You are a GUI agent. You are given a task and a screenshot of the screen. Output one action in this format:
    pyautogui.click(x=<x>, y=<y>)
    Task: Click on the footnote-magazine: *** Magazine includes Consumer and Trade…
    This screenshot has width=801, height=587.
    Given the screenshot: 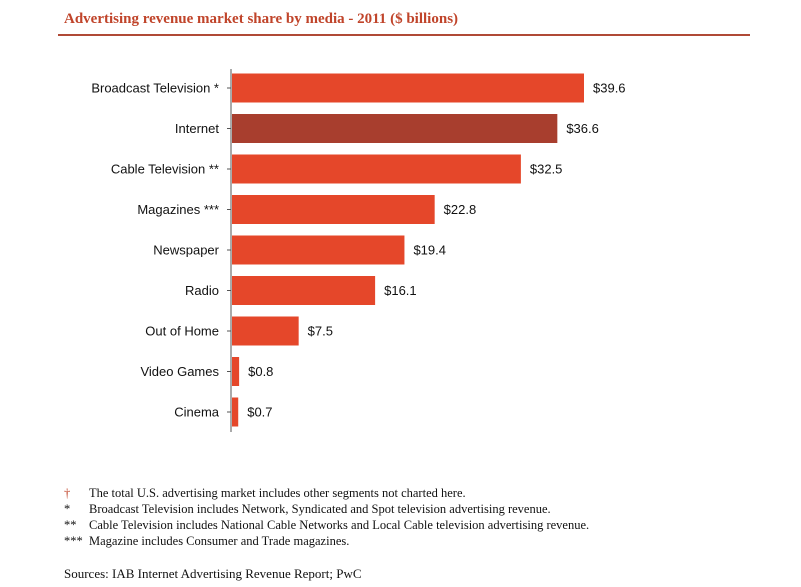 What is the action you would take?
    pyautogui.click(x=326, y=541)
    